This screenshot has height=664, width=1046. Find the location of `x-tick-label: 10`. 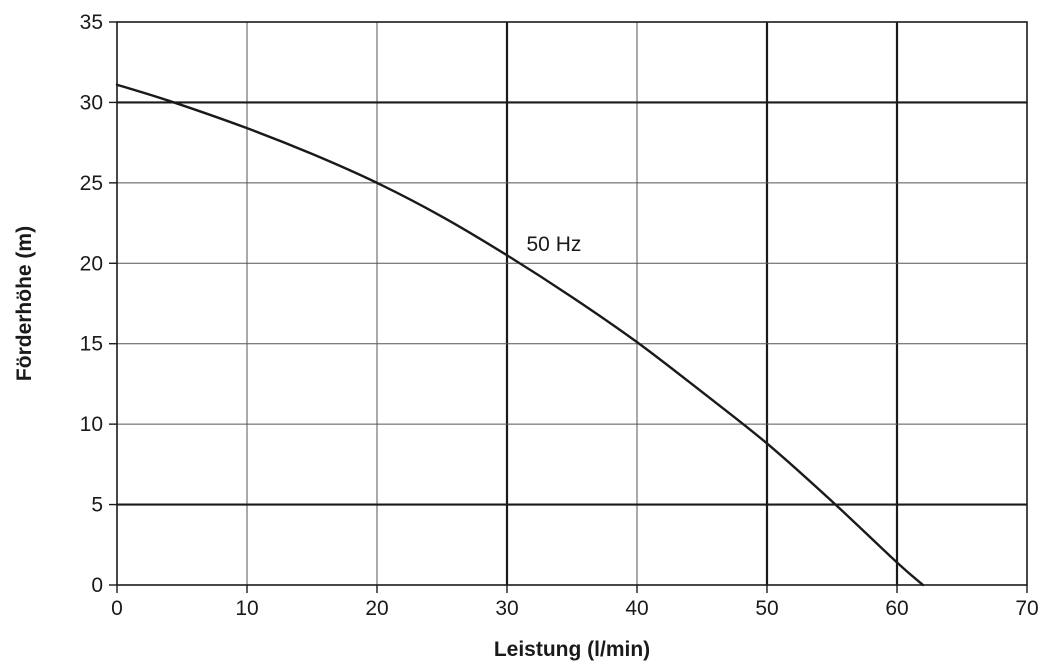

x-tick-label: 10 is located at coordinates (246, 608).